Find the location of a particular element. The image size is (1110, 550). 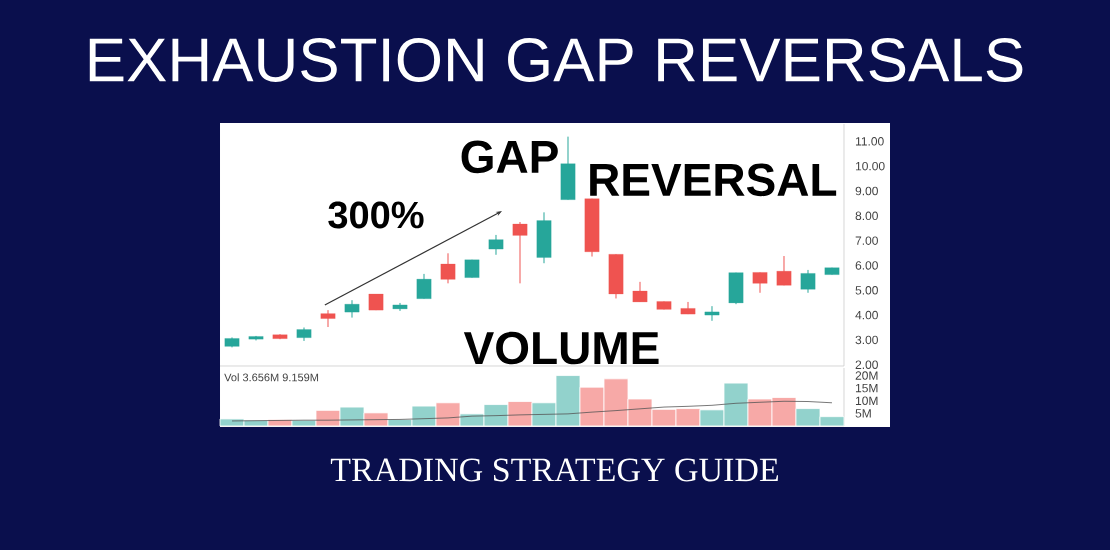

y-tick-label: 4.00 is located at coordinates (866, 315).